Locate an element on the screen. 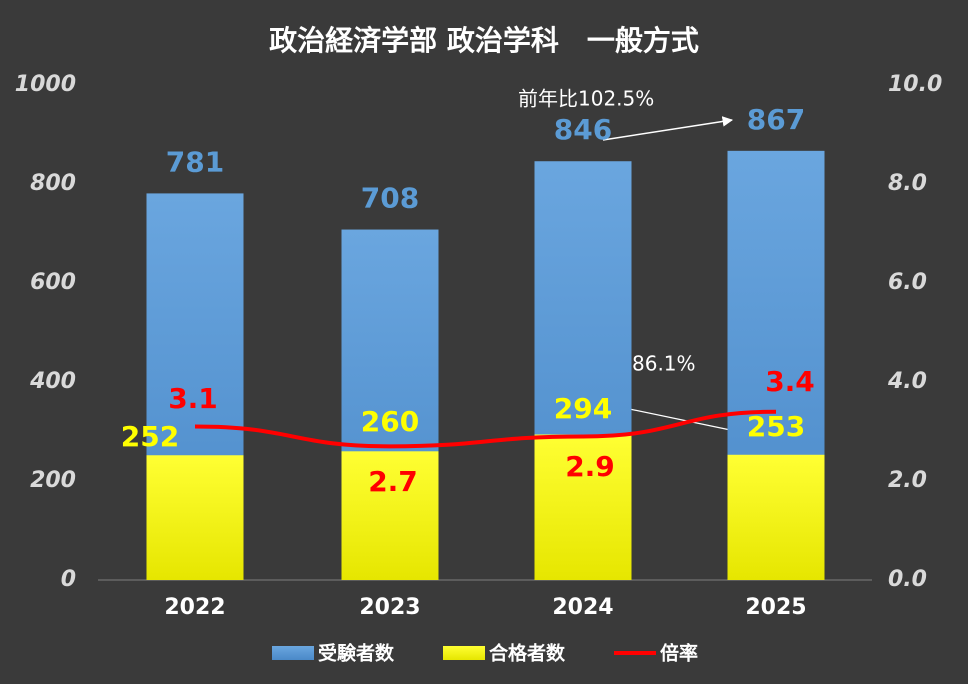  x-tick-label: 2025 is located at coordinates (775, 607).